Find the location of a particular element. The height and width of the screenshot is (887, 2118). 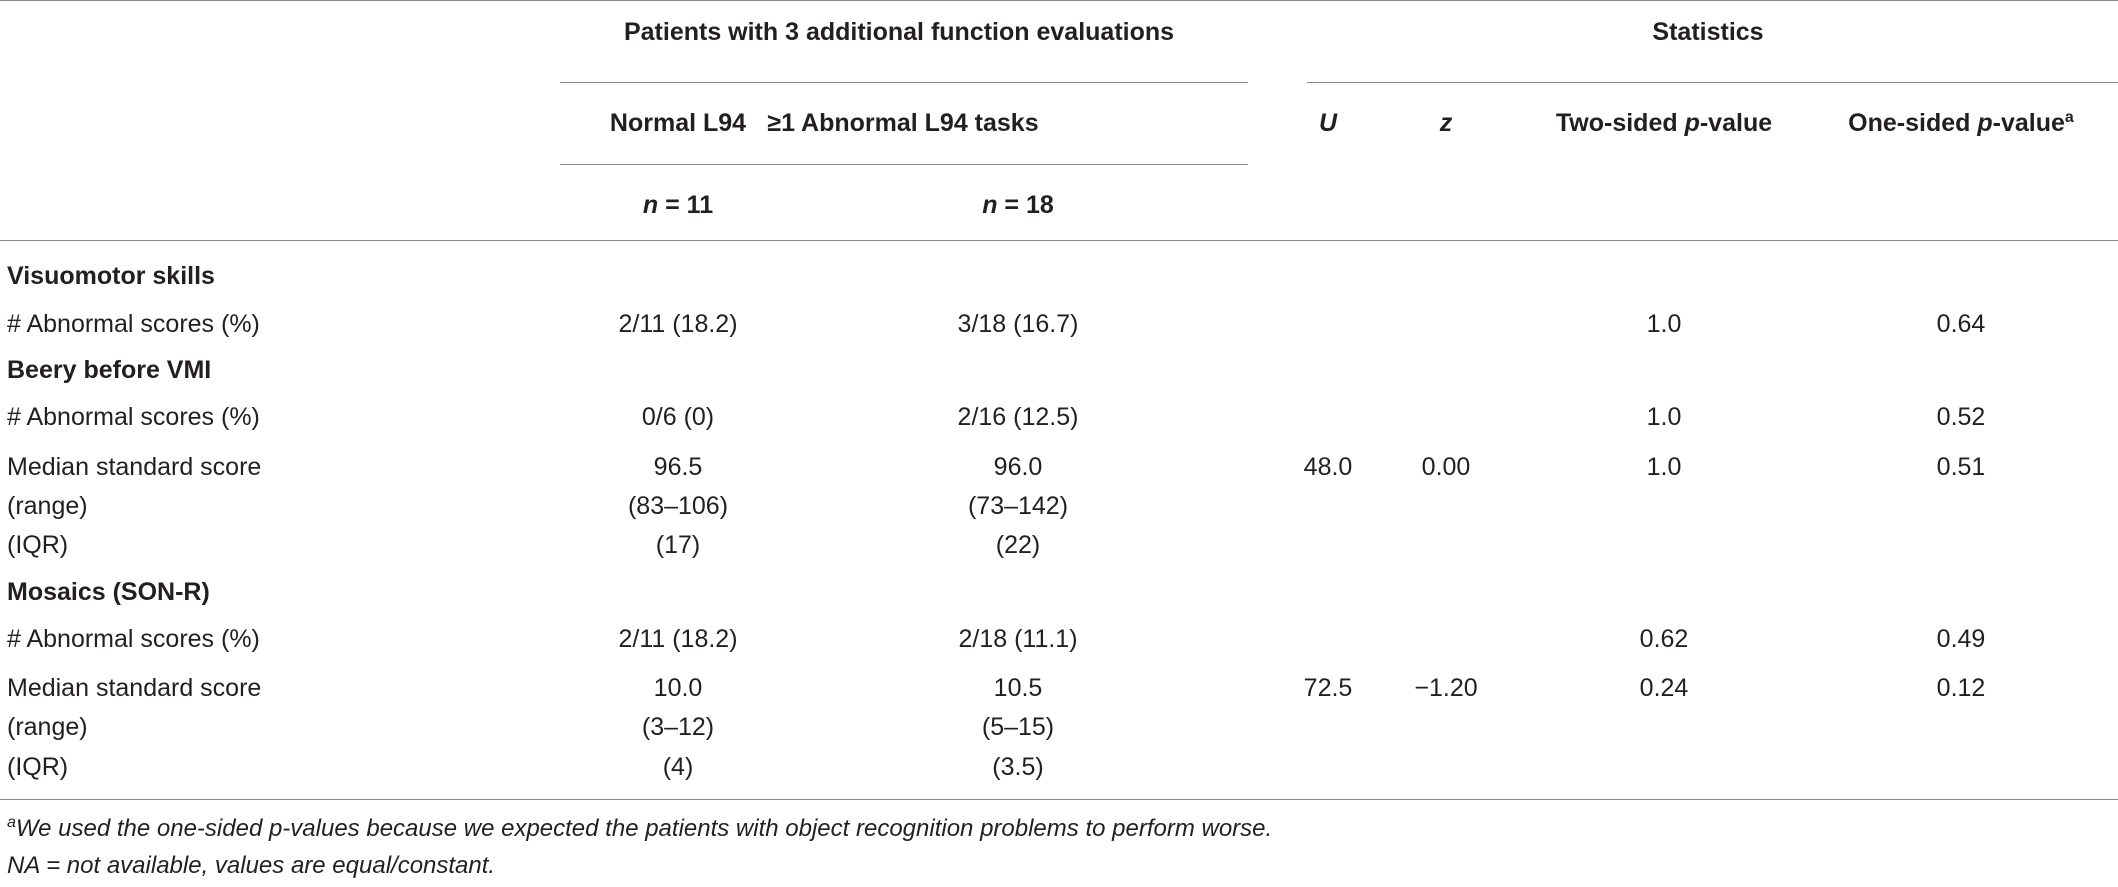

cell-one-sided: 0.51 is located at coordinates (1961, 467).